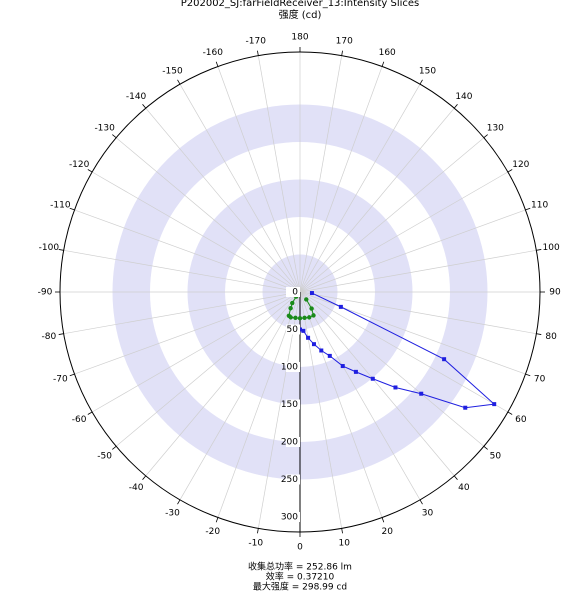 Image resolution: width=574 pixels, height=606 pixels. I want to click on footer-line: 收集总功率 = 252.86 lm, so click(300, 567).